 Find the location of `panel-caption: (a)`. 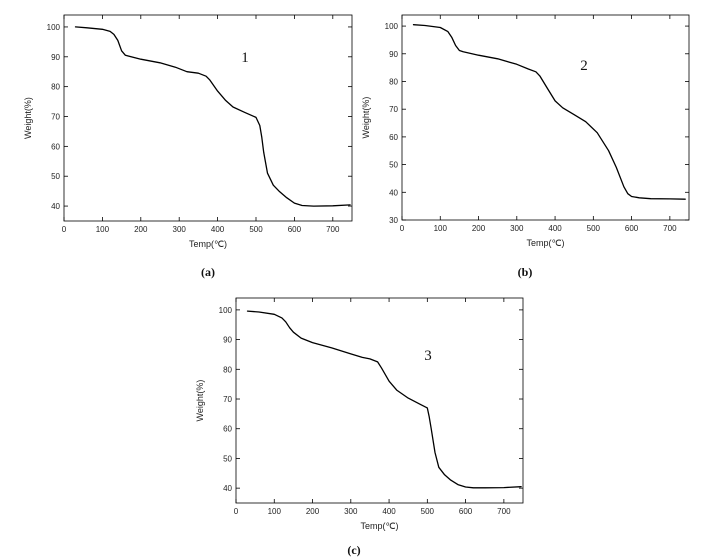

panel-caption: (a) is located at coordinates (208, 272).